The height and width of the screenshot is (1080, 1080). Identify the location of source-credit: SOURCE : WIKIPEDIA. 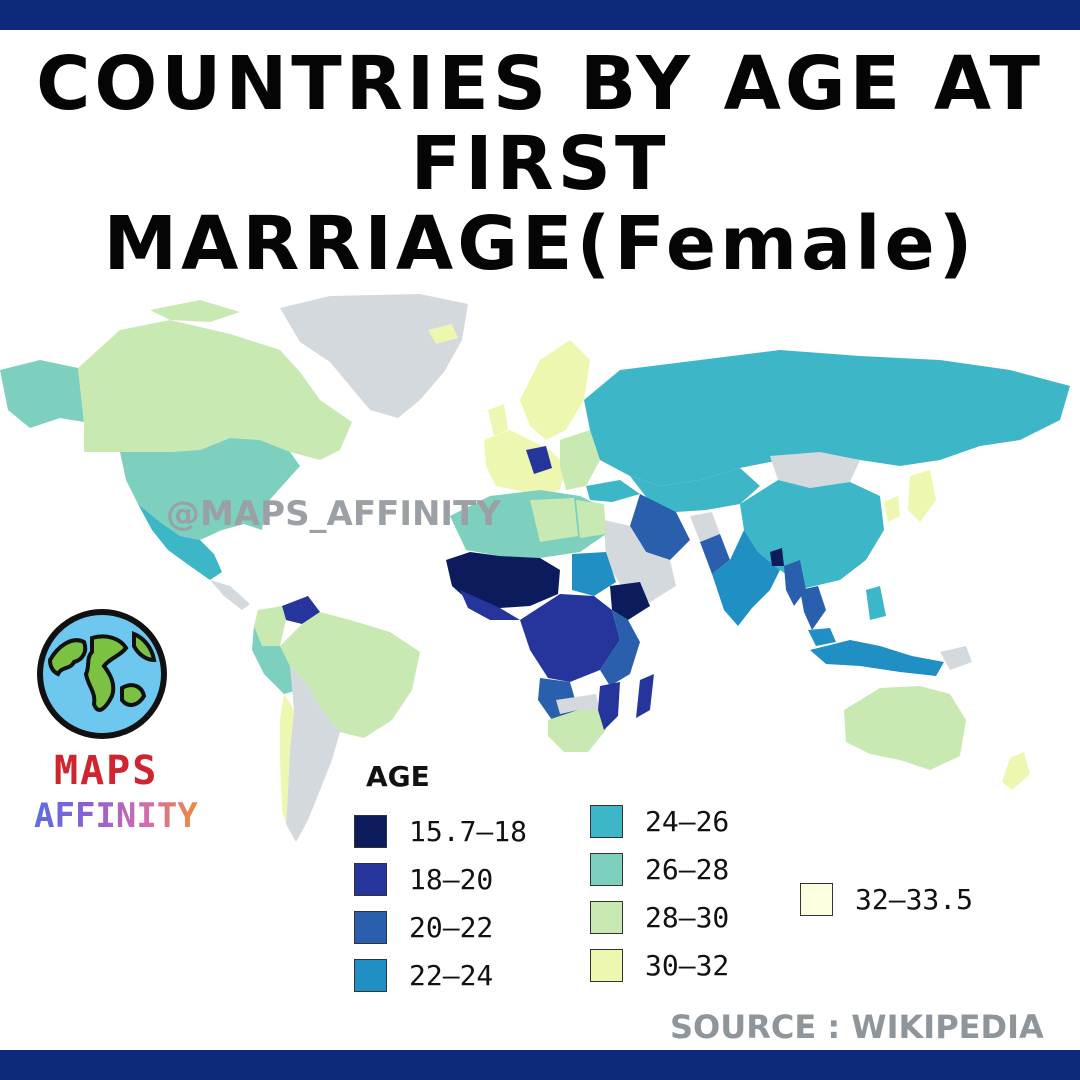
(857, 1027).